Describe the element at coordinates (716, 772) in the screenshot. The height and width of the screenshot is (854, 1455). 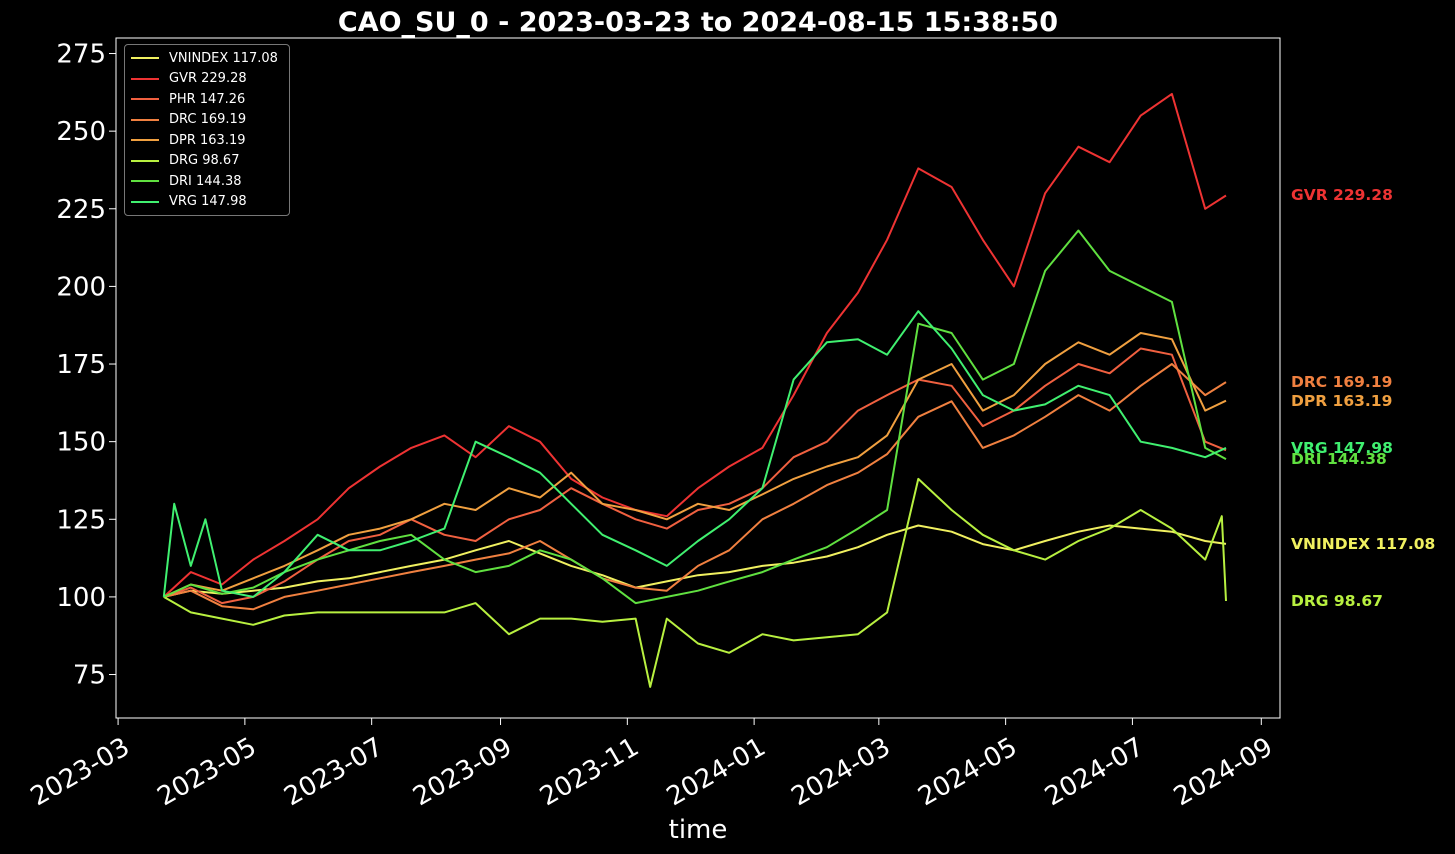
I see `x-tick-label: 2024-01` at that location.